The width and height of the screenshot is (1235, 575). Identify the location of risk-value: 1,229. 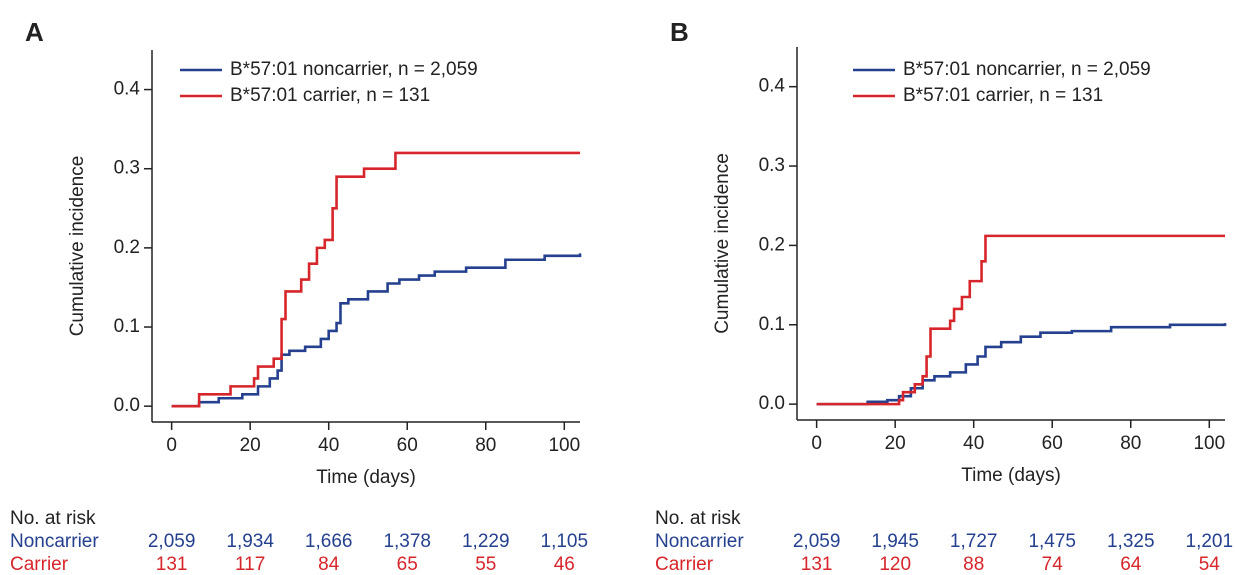
(486, 541).